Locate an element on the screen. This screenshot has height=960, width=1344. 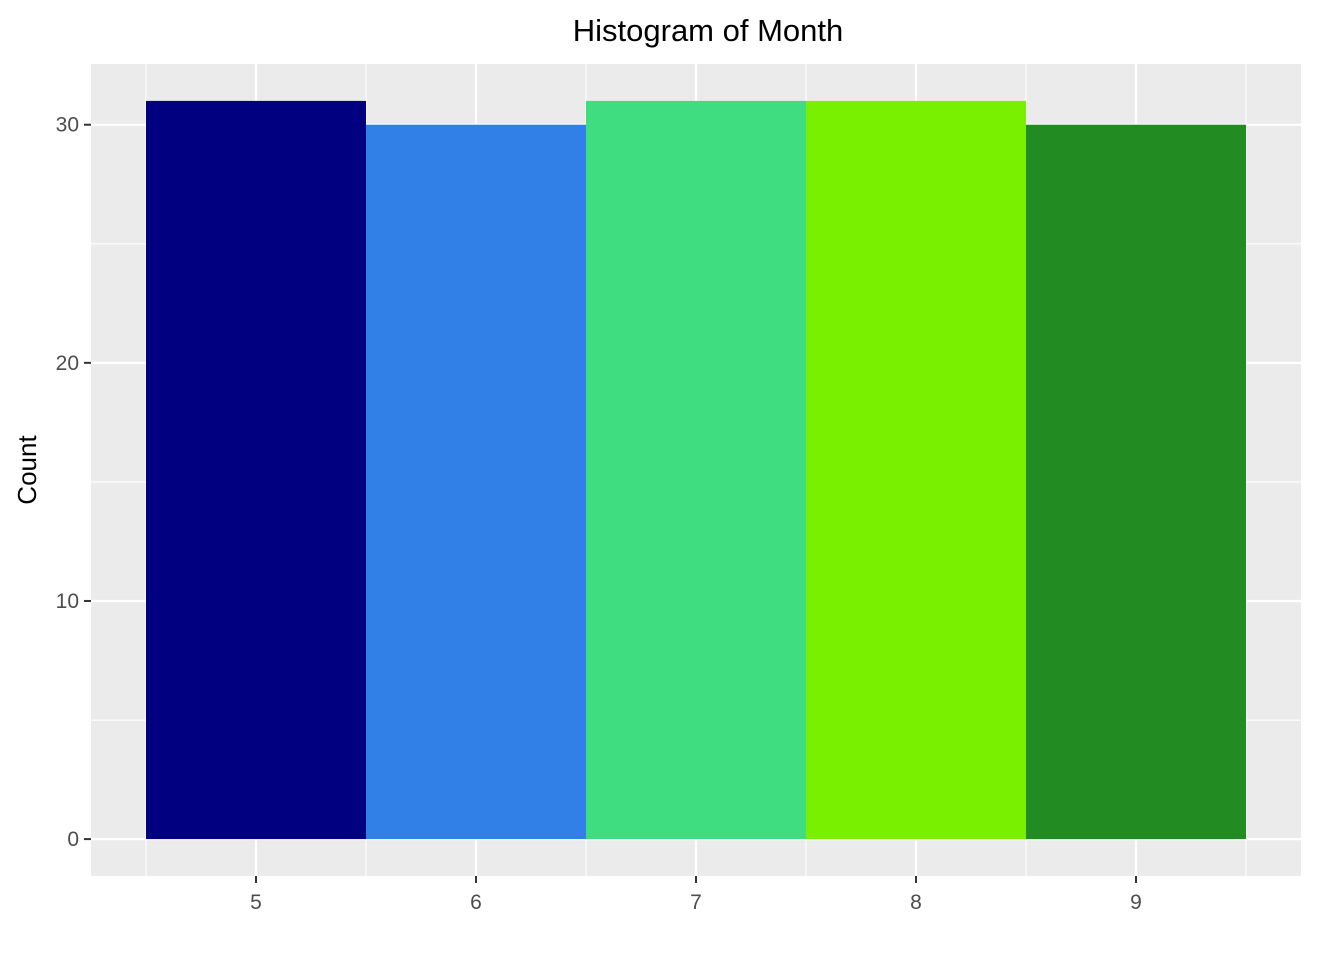
x-tick-label: 5 is located at coordinates (256, 902).